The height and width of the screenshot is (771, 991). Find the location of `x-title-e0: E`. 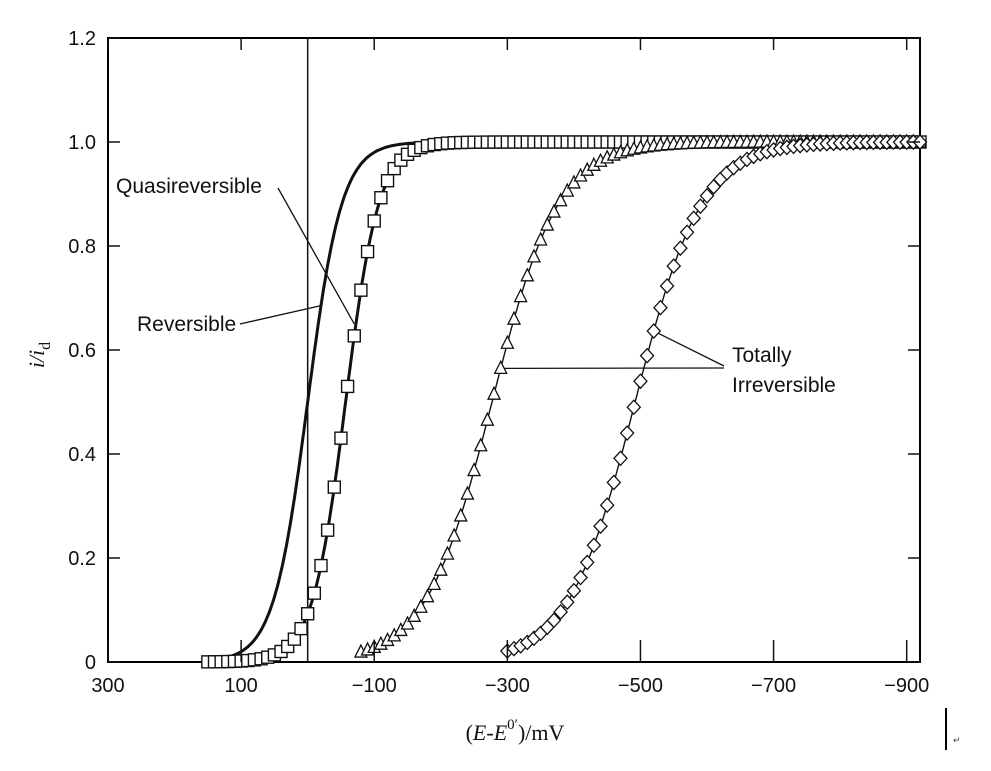

x-title-e0: E is located at coordinates (500, 732).